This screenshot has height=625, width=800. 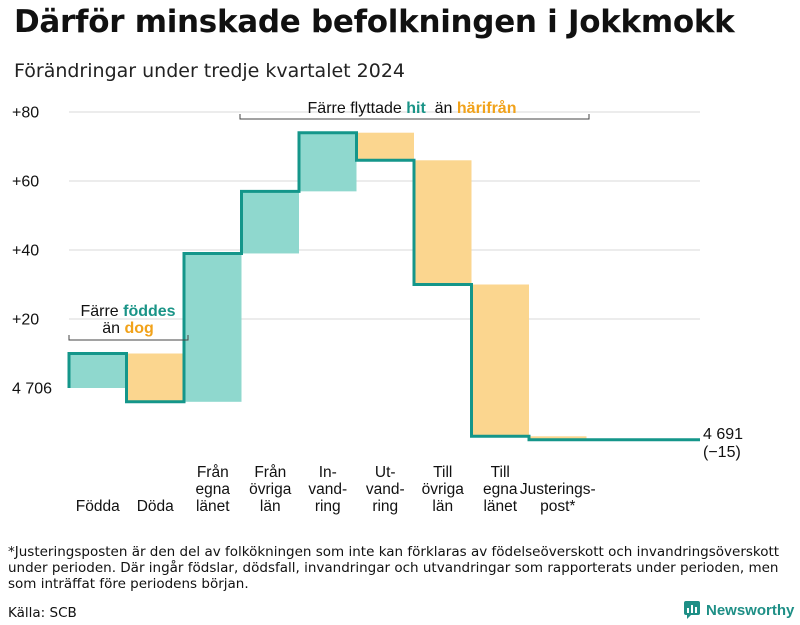 I want to click on births-bracket, so click(x=128, y=338).